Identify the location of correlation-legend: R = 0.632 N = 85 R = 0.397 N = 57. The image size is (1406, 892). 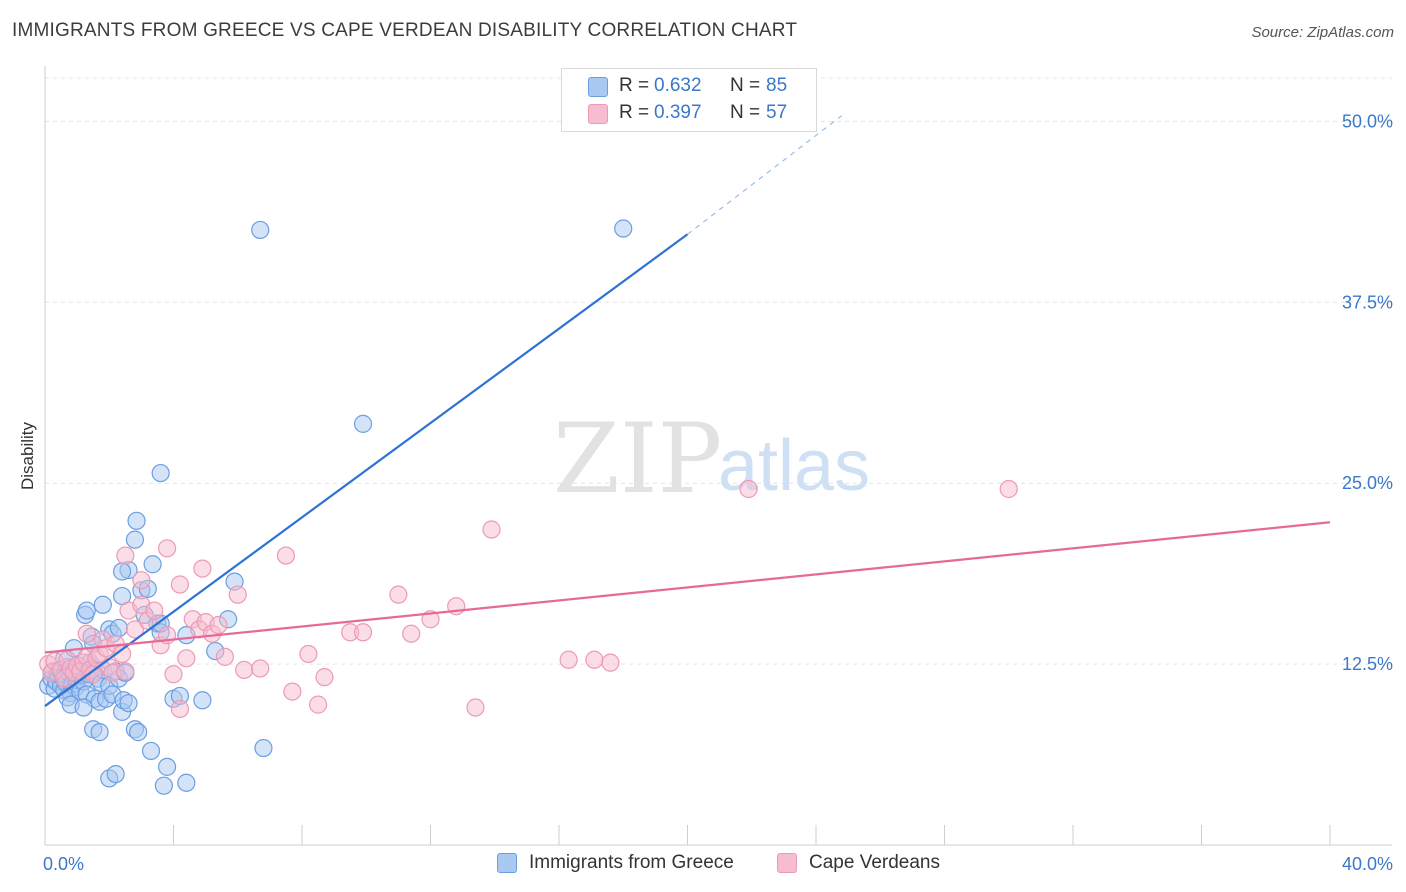
(689, 100).